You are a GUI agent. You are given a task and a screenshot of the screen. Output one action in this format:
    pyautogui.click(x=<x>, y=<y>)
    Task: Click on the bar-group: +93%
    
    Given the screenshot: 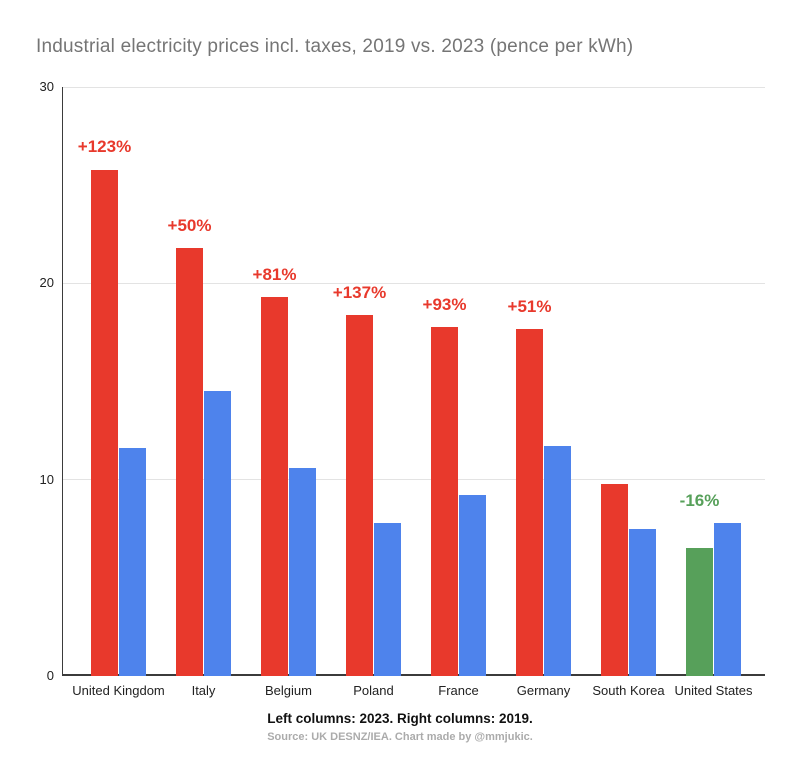 What is the action you would take?
    pyautogui.click(x=454, y=381)
    